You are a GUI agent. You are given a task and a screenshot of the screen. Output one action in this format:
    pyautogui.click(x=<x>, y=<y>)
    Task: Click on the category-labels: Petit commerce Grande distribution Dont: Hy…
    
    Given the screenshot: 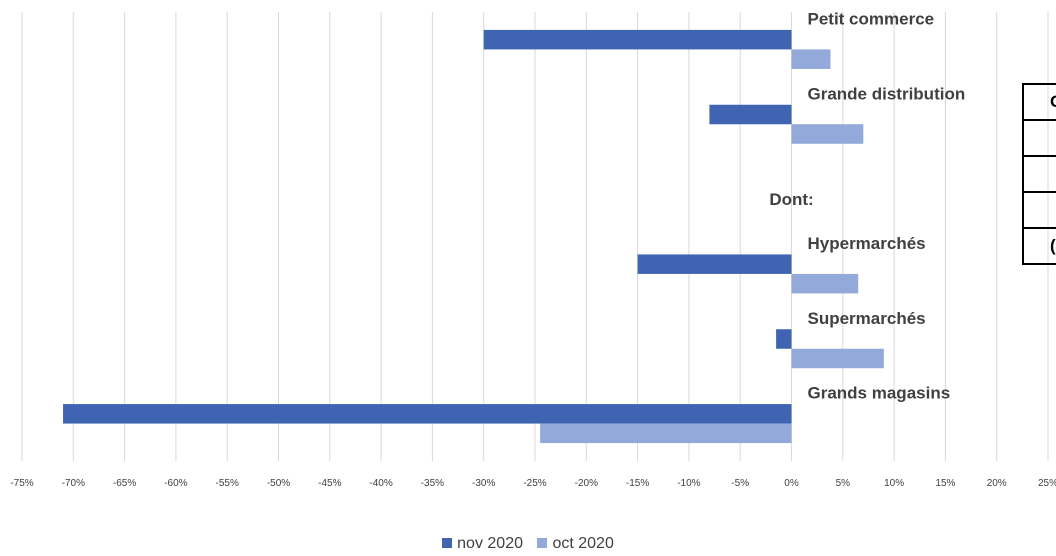 What is the action you would take?
    pyautogui.click(x=867, y=205)
    